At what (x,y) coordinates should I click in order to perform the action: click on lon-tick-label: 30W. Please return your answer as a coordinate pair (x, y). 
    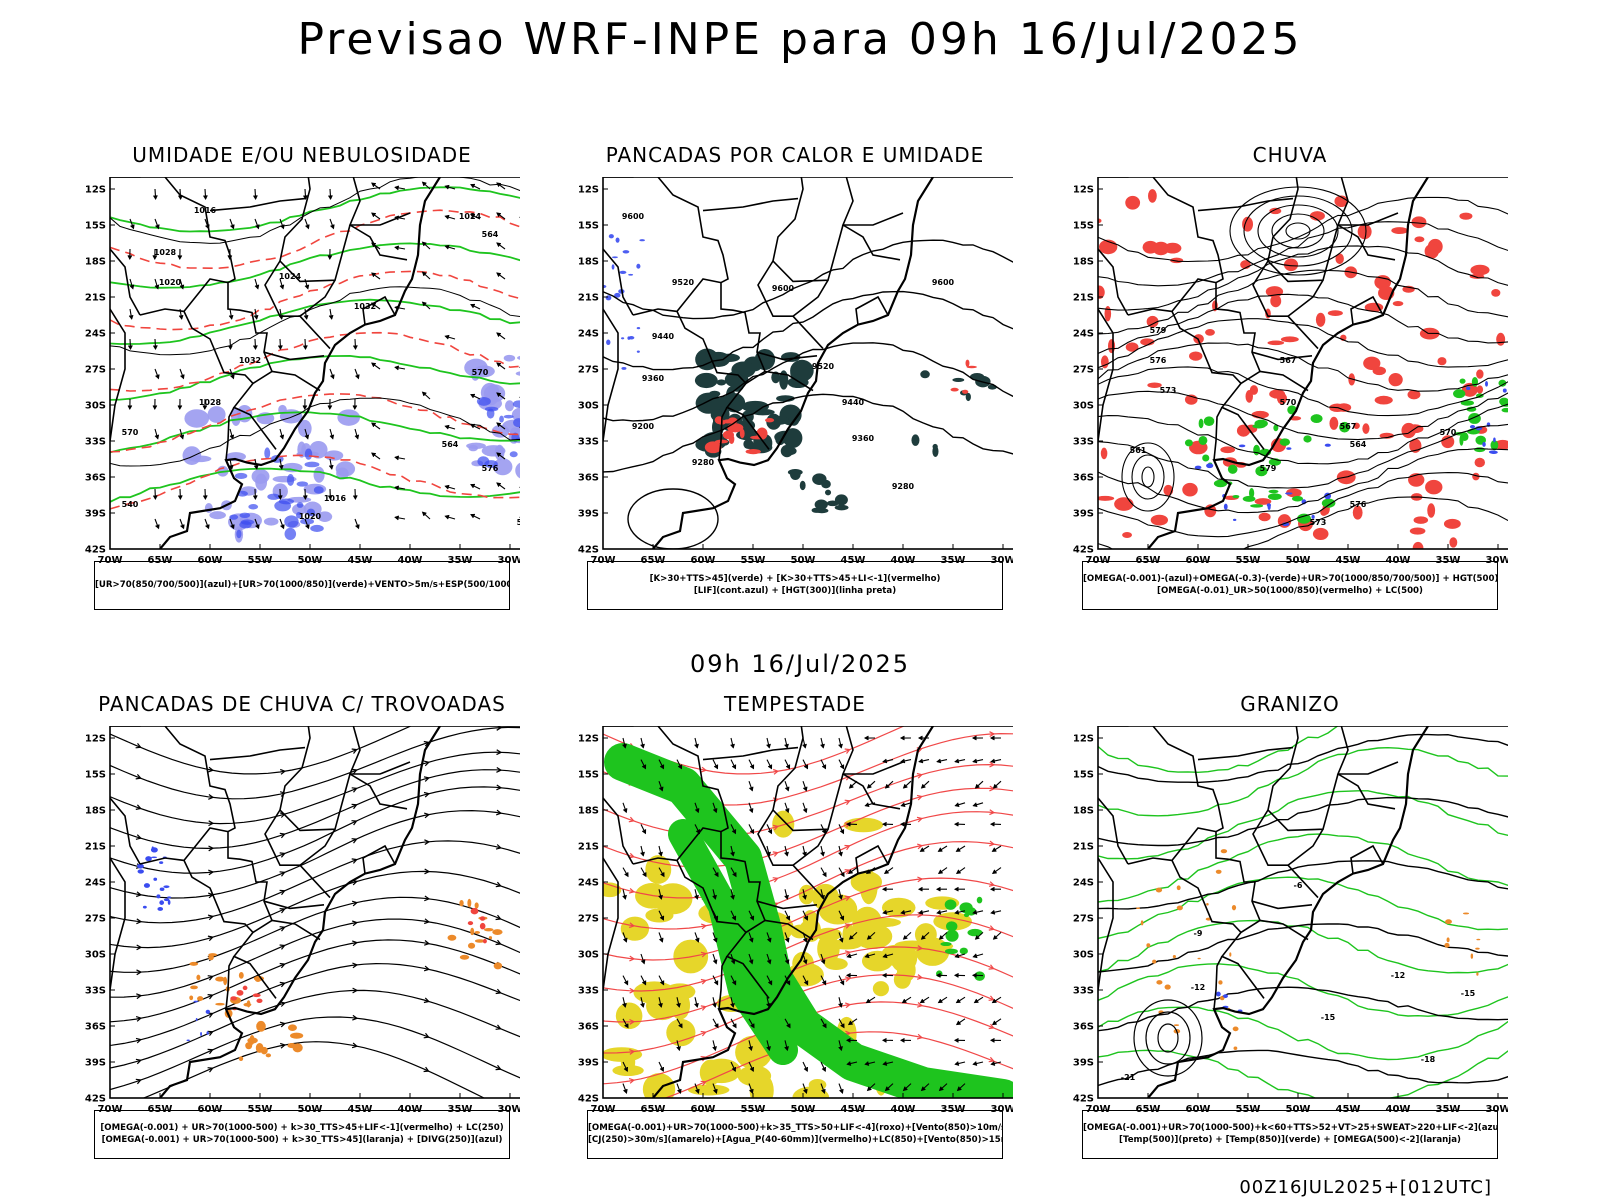
    Looking at the image, I should click on (1002, 1109).